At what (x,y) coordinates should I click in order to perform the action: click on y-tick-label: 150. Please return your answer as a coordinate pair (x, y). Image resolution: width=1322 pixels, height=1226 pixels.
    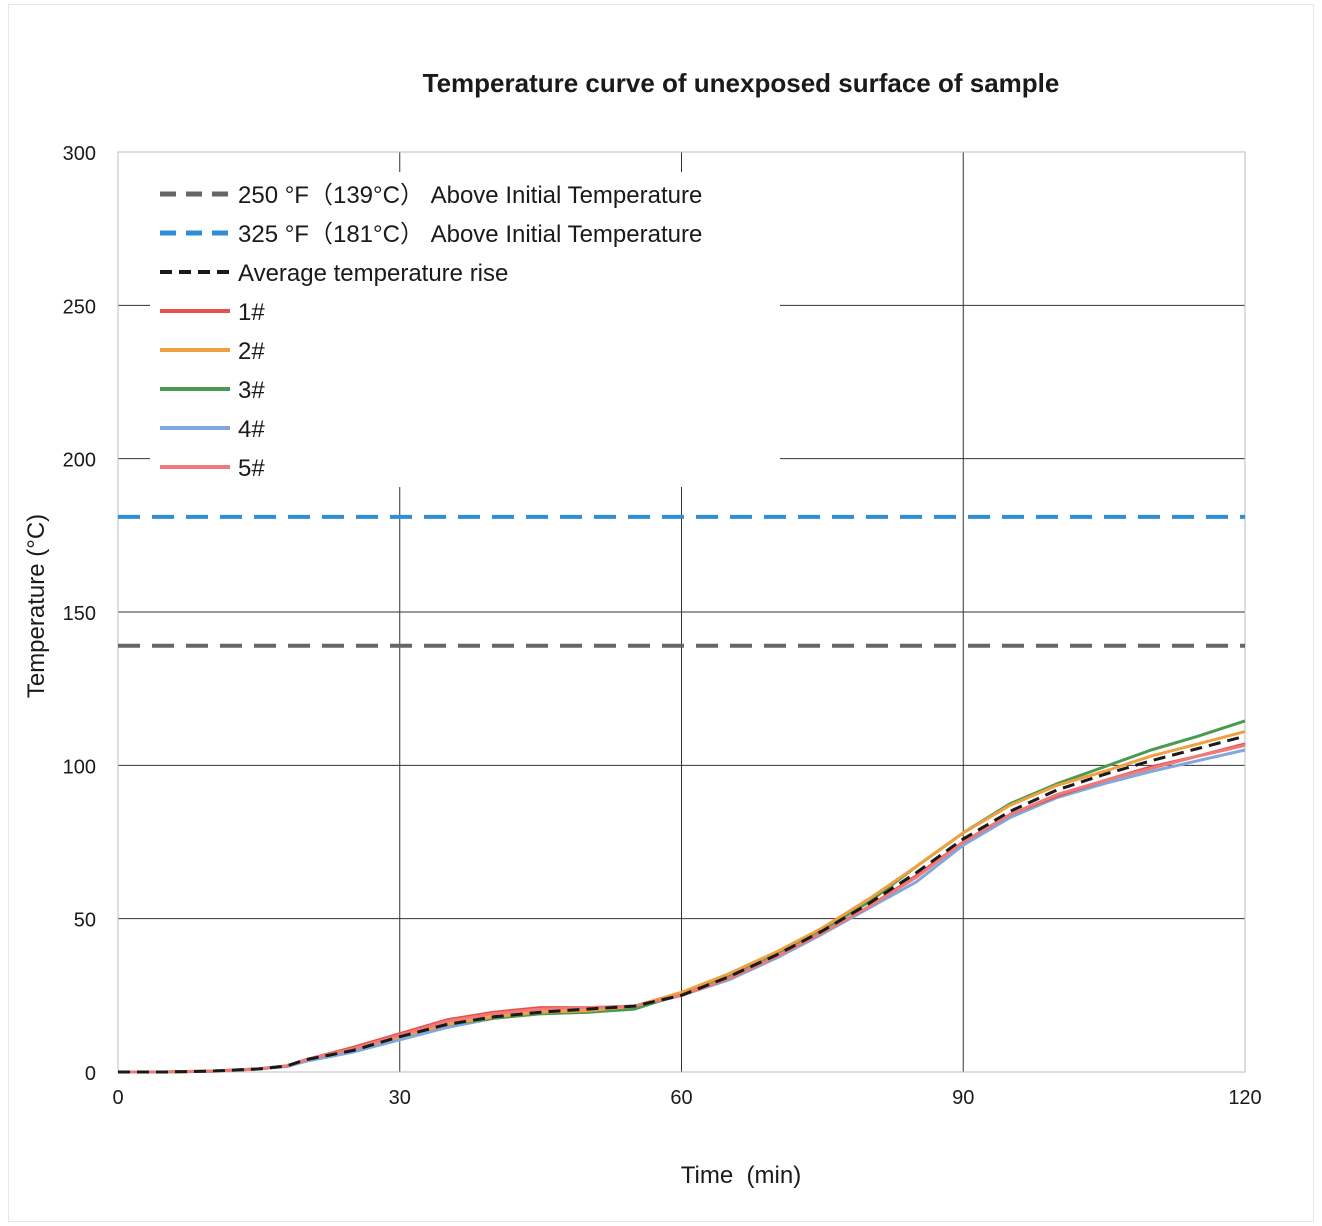
    Looking at the image, I should click on (79, 614).